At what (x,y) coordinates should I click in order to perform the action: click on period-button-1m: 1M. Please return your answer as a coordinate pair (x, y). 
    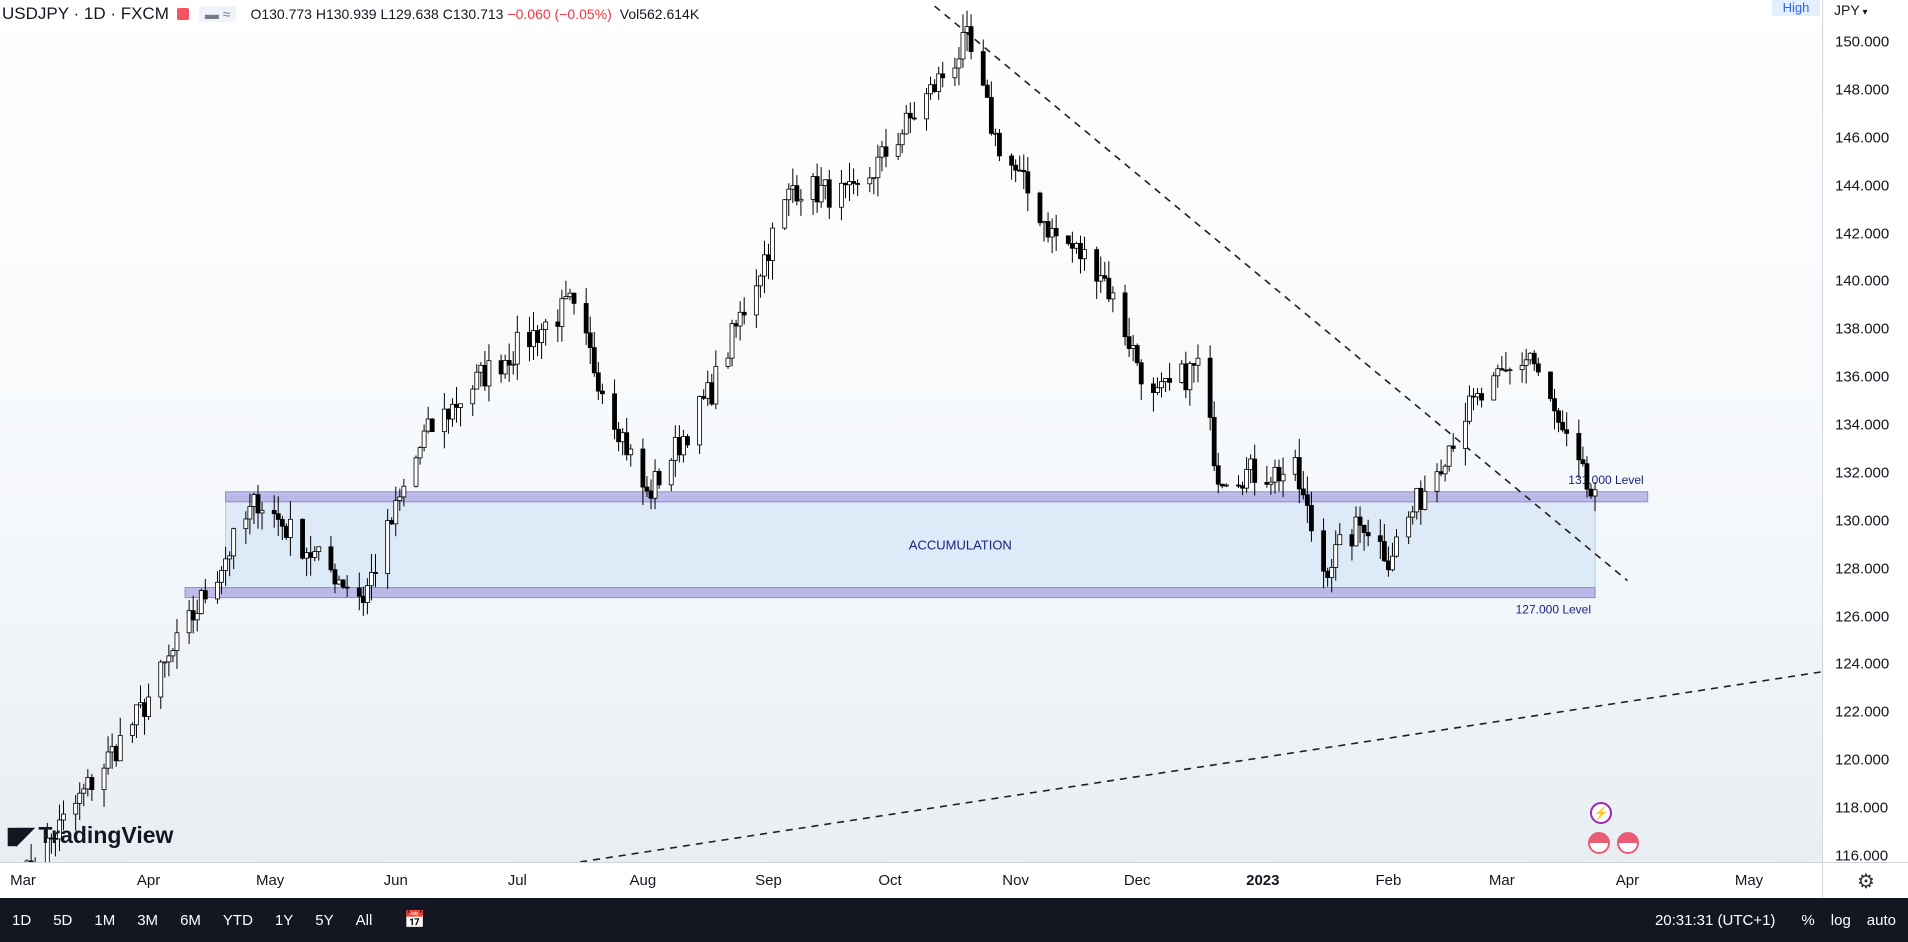
    Looking at the image, I should click on (105, 920).